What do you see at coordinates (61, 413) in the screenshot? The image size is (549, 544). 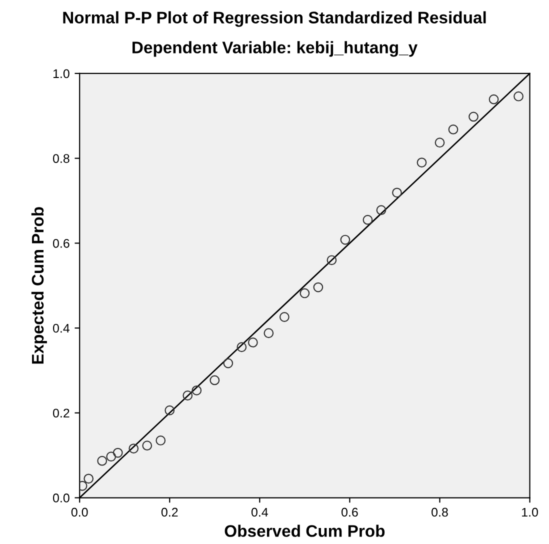 I see `y-tick-label: 0.2` at bounding box center [61, 413].